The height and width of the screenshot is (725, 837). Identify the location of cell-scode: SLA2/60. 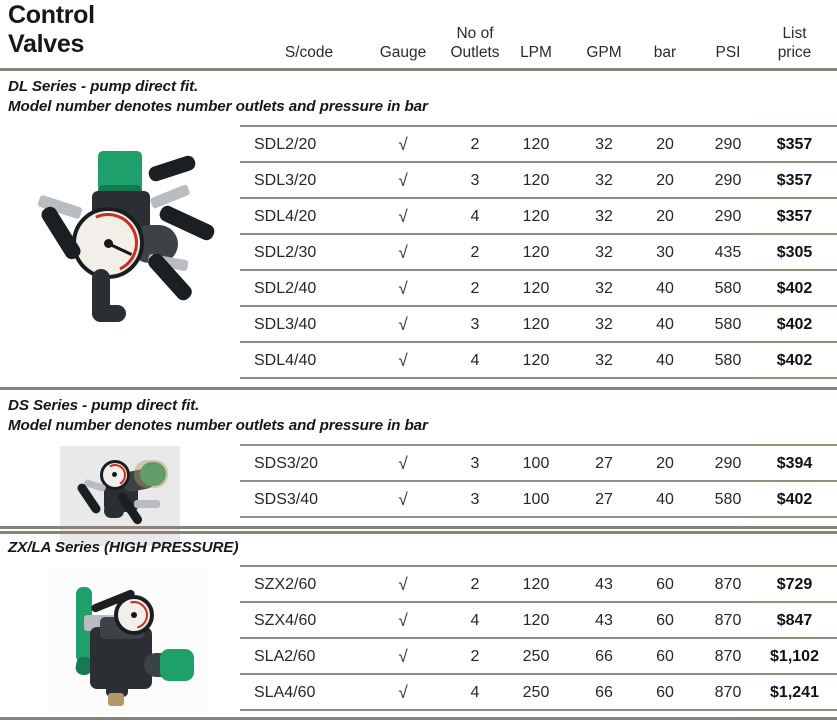
(285, 656).